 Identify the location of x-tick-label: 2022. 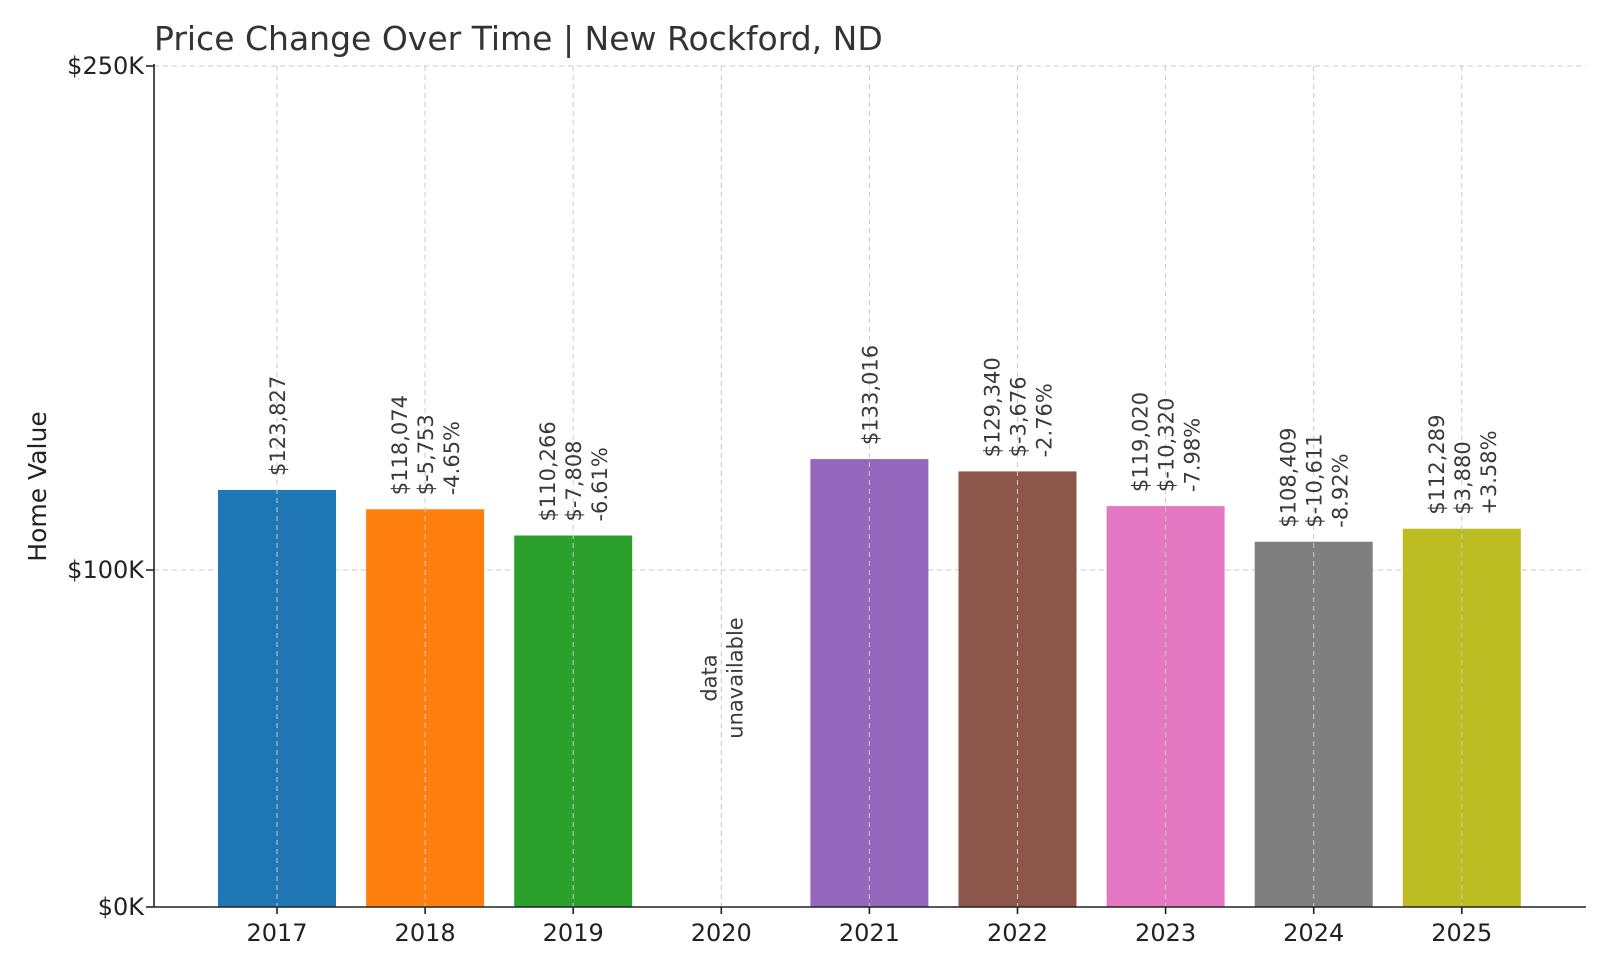
(1017, 933).